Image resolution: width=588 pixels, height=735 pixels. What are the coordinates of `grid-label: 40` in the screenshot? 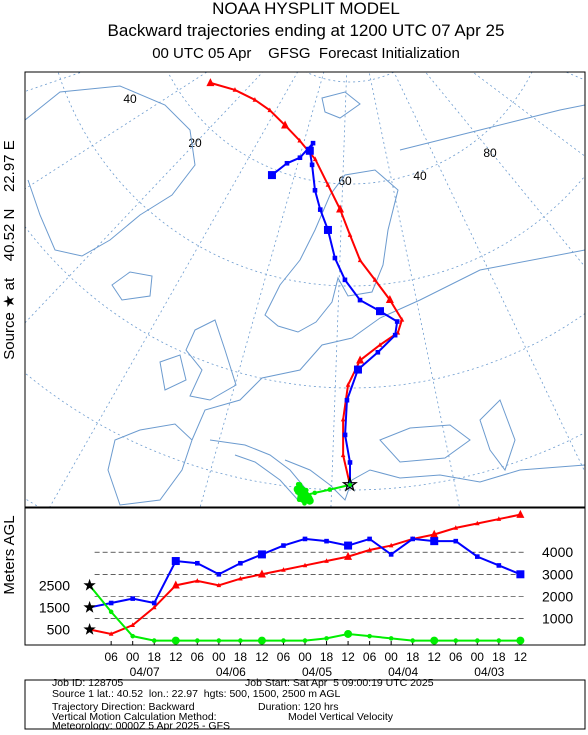 It's located at (130, 99).